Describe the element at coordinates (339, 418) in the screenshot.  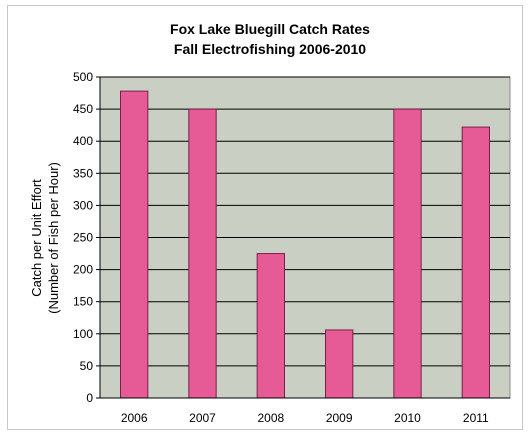
I see `x-tick-label: 2009` at that location.